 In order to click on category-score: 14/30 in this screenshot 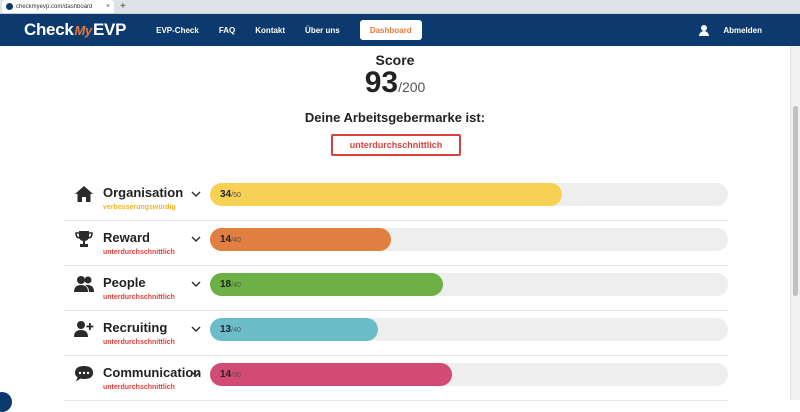, I will do `click(230, 374)`.